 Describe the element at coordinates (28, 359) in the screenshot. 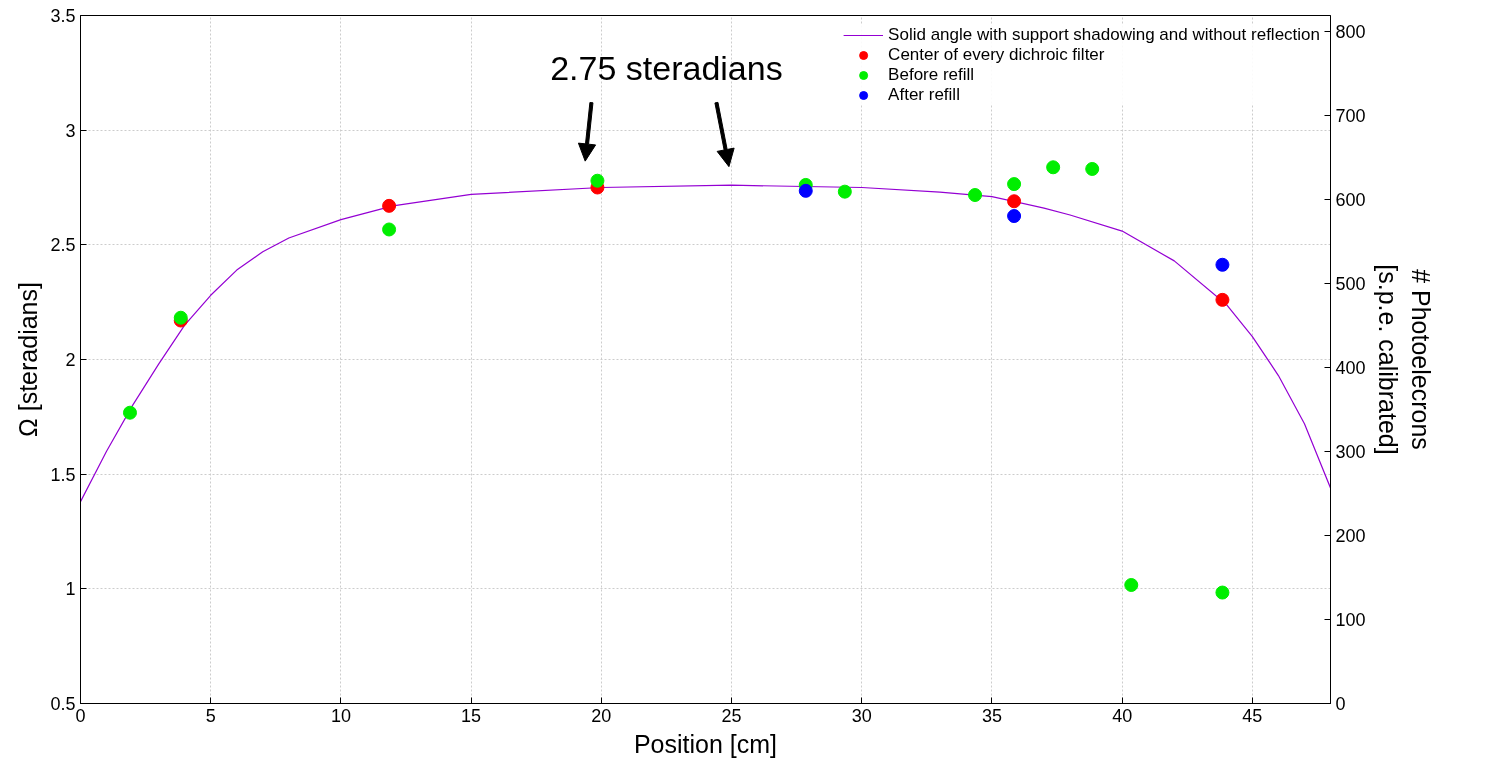

I see `y-axis-title: Ω [steradians]` at that location.